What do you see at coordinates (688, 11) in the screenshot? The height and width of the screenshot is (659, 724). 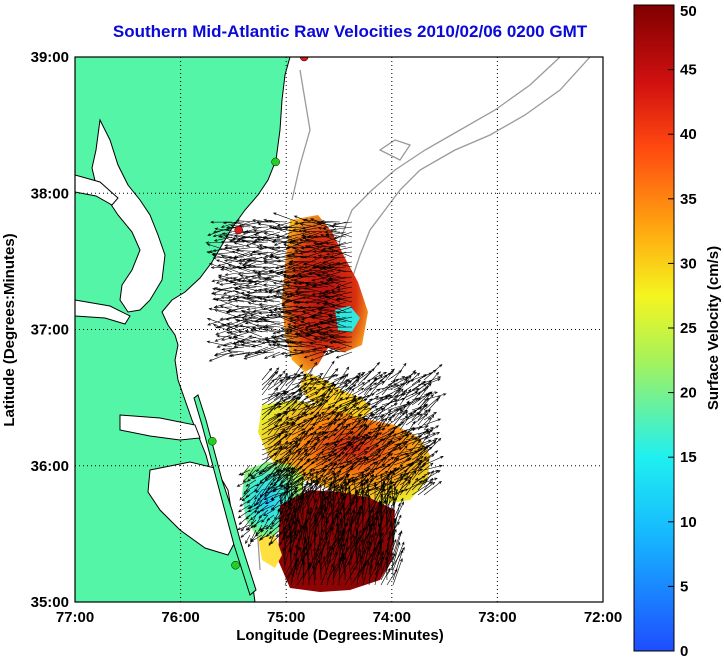 I see `colorbar-tick-label: 50` at bounding box center [688, 11].